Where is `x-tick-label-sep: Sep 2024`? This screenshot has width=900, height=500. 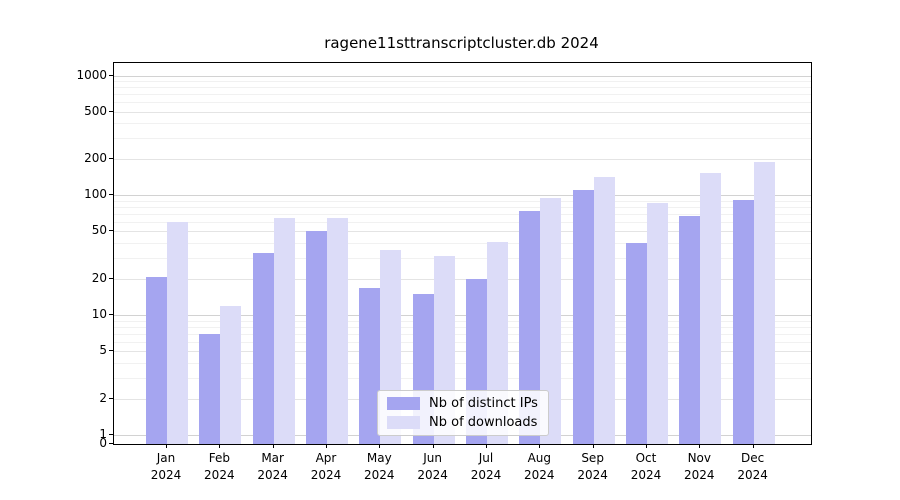
x-tick-label-sep: Sep 2024 is located at coordinates (593, 467).